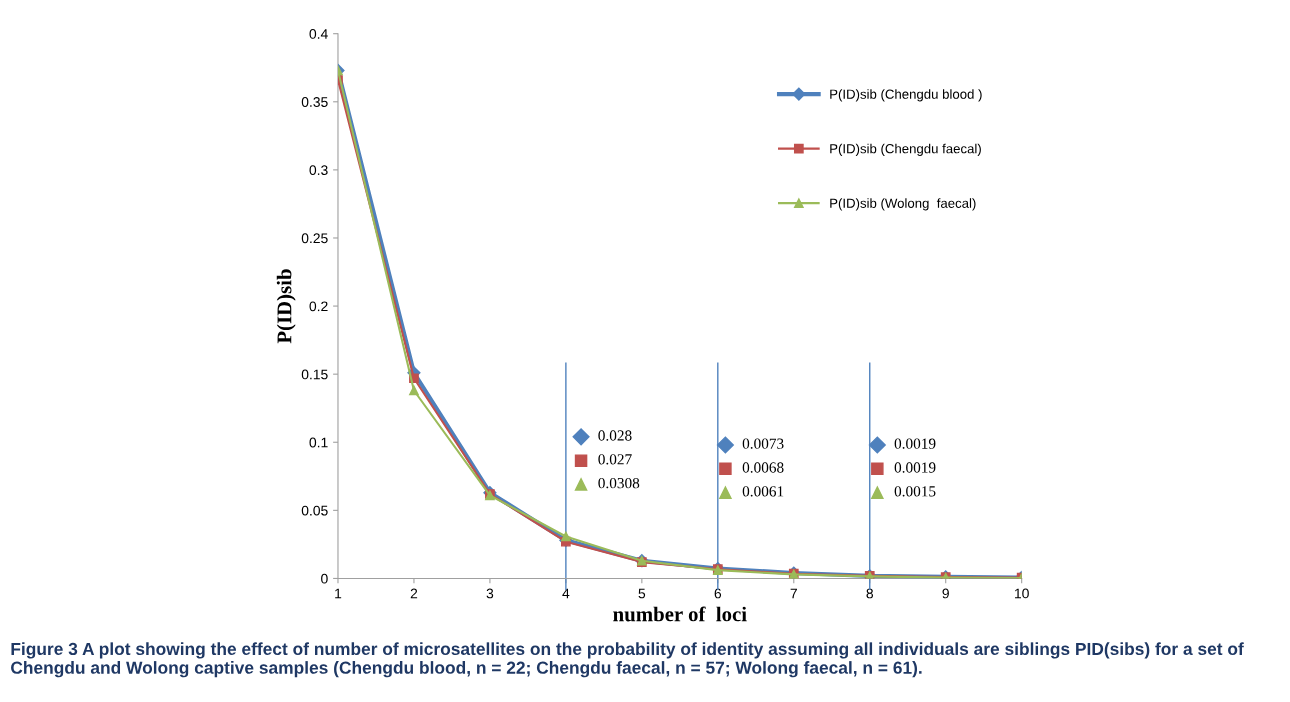 The height and width of the screenshot is (702, 1290). I want to click on y-tick-label: 0.15, so click(314, 374).